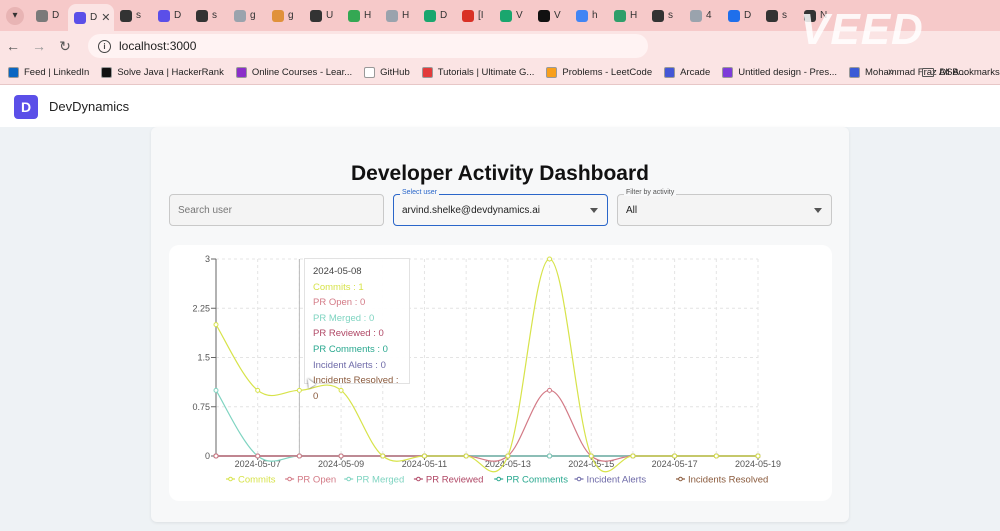 The image size is (1000, 531). What do you see at coordinates (961, 72) in the screenshot?
I see `all-bookmarks-button: All Bookmarks` at bounding box center [961, 72].